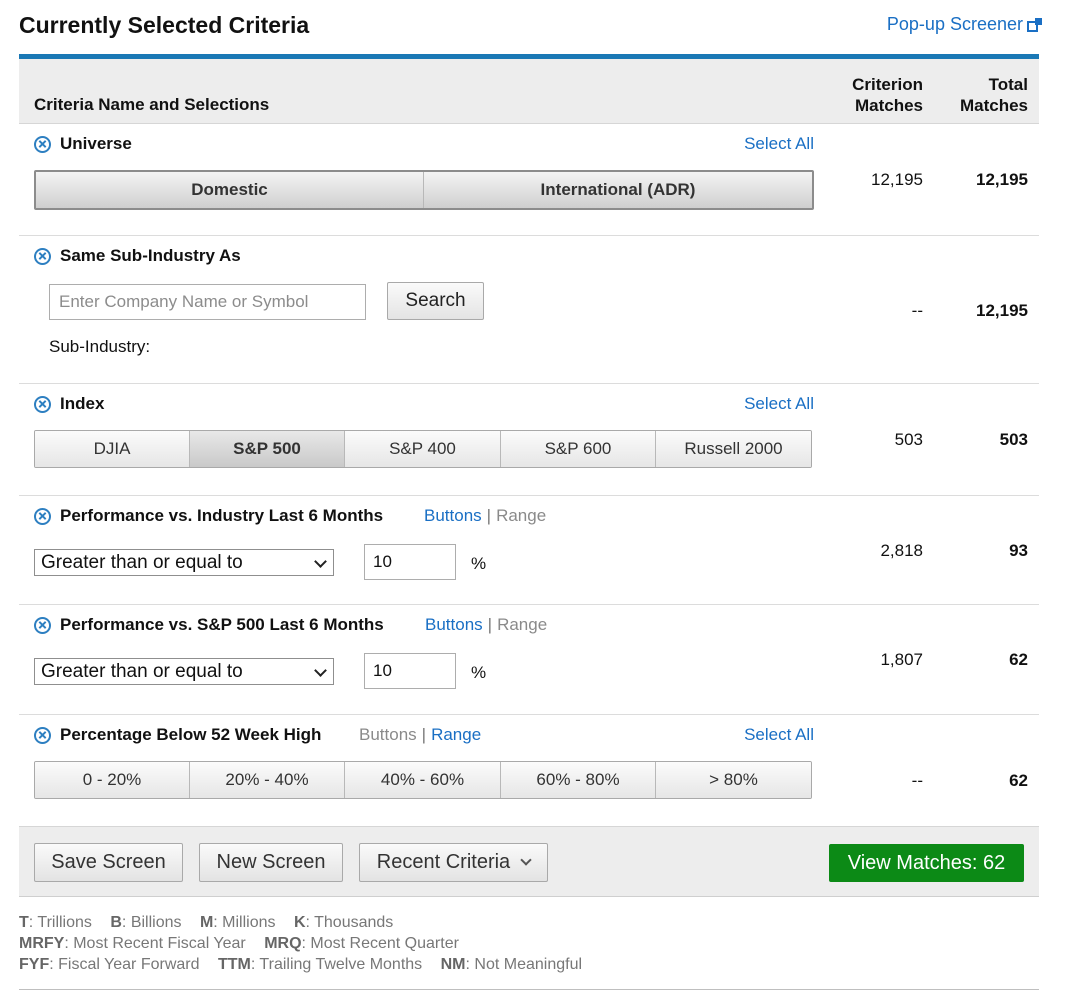  Describe the element at coordinates (917, 310) in the screenshot. I see `sub-industry-criterion-matches: --` at that location.